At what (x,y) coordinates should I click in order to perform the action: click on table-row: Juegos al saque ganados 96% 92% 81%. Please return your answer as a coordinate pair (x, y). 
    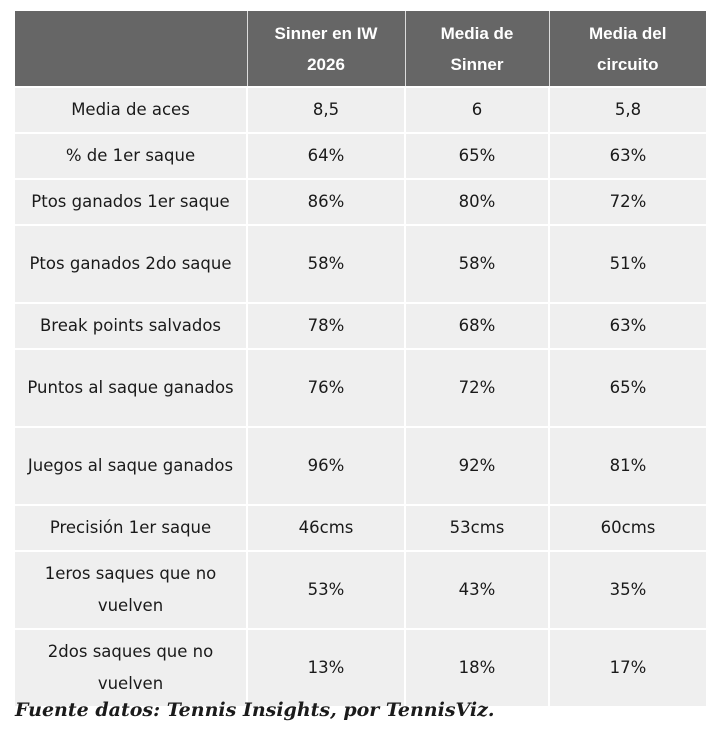
    Looking at the image, I should click on (360, 465).